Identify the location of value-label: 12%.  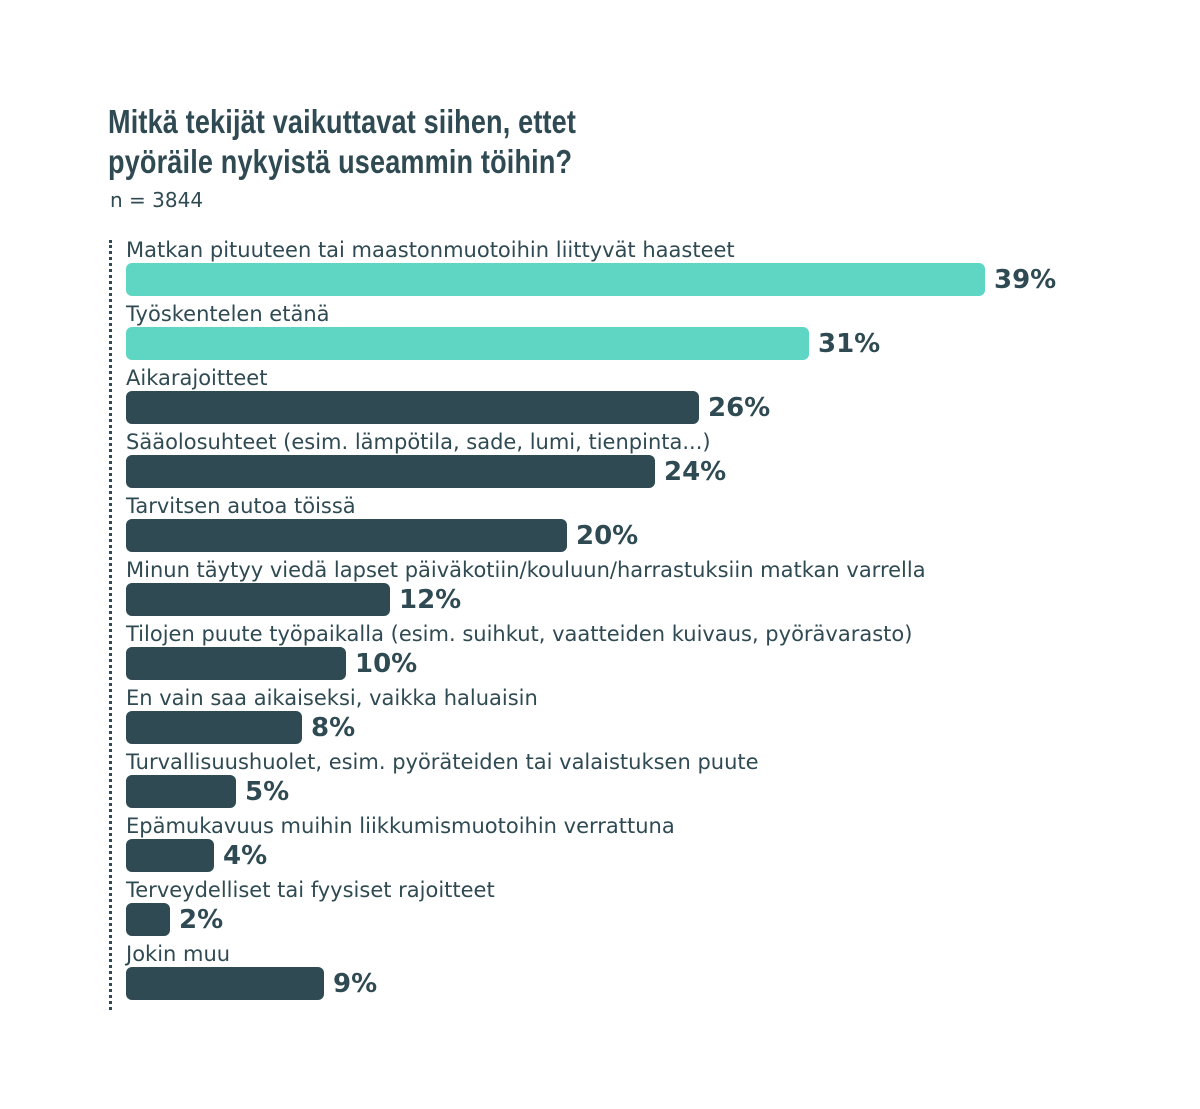
(430, 600).